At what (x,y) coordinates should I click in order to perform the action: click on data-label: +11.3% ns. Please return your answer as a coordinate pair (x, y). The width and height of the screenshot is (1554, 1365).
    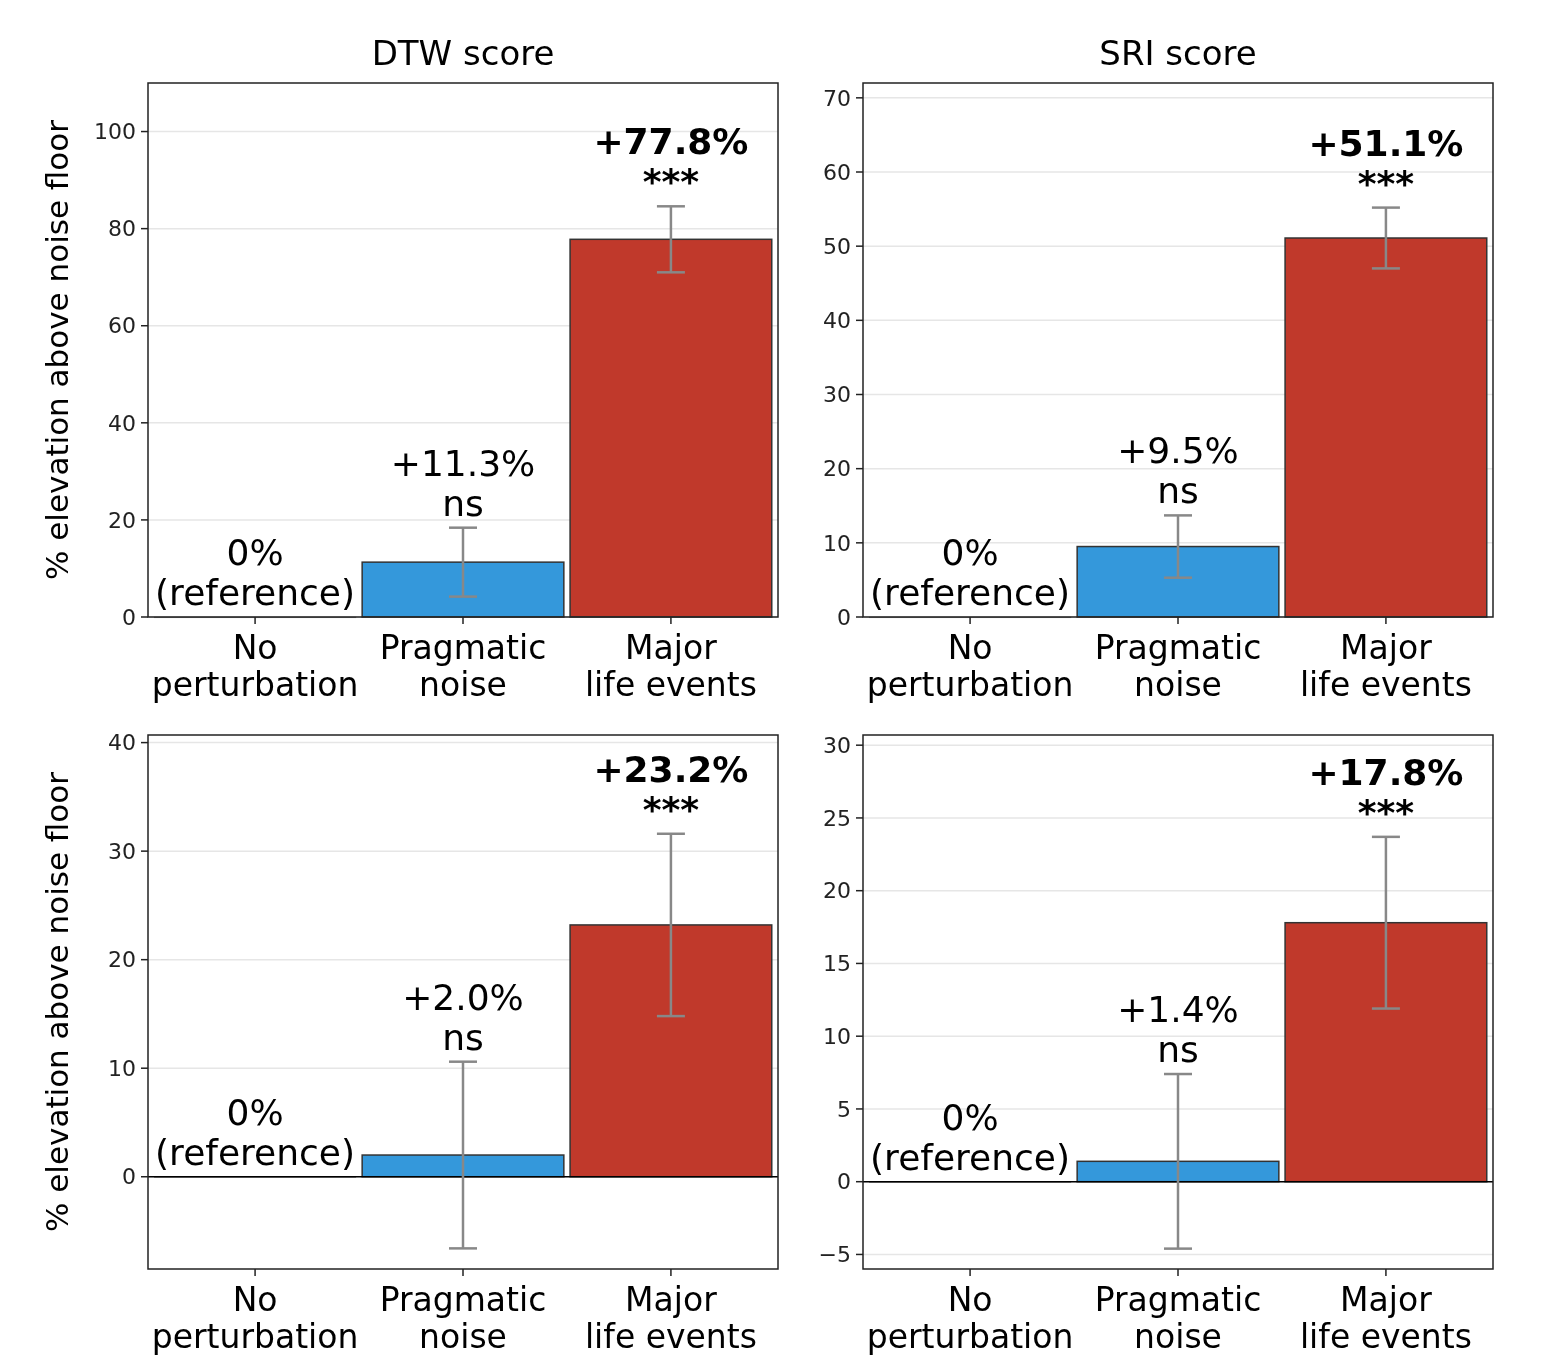
    Looking at the image, I should click on (463, 483).